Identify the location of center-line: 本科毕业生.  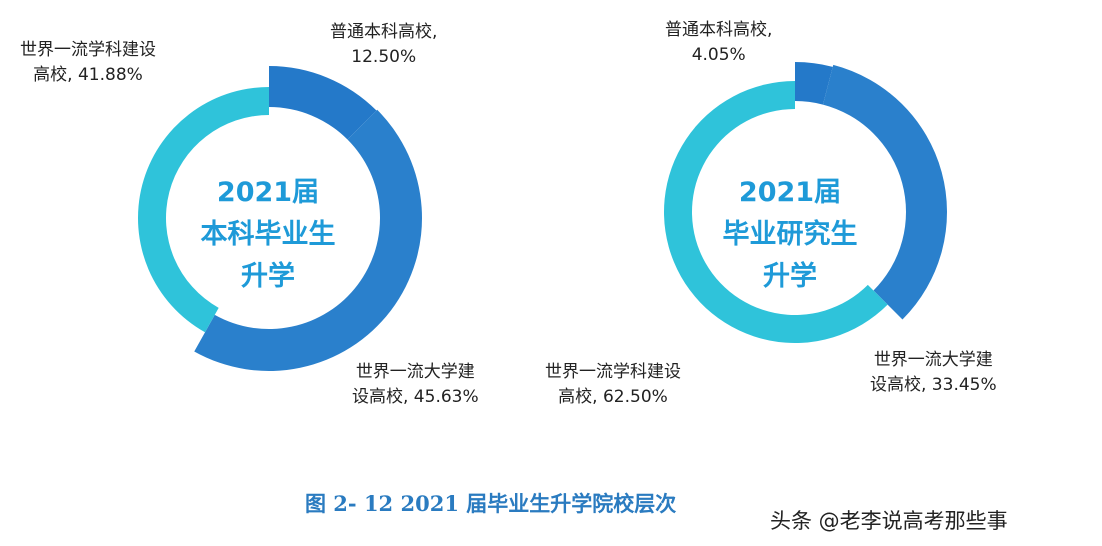
(268, 234).